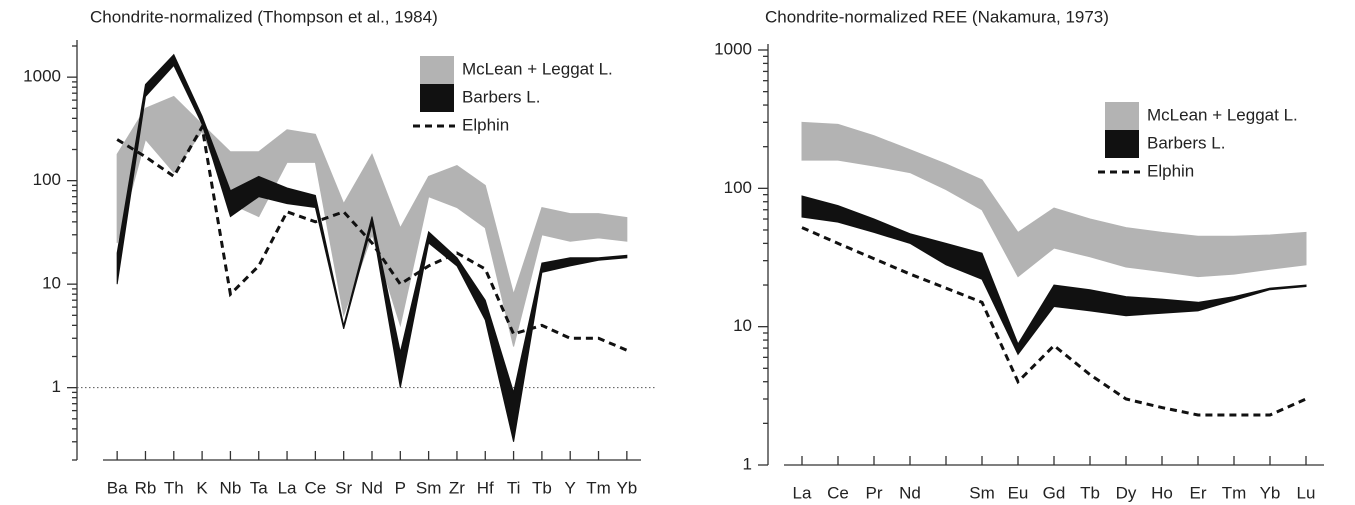  Describe the element at coordinates (457, 487) in the screenshot. I see `x-tick-label: Zr` at that location.